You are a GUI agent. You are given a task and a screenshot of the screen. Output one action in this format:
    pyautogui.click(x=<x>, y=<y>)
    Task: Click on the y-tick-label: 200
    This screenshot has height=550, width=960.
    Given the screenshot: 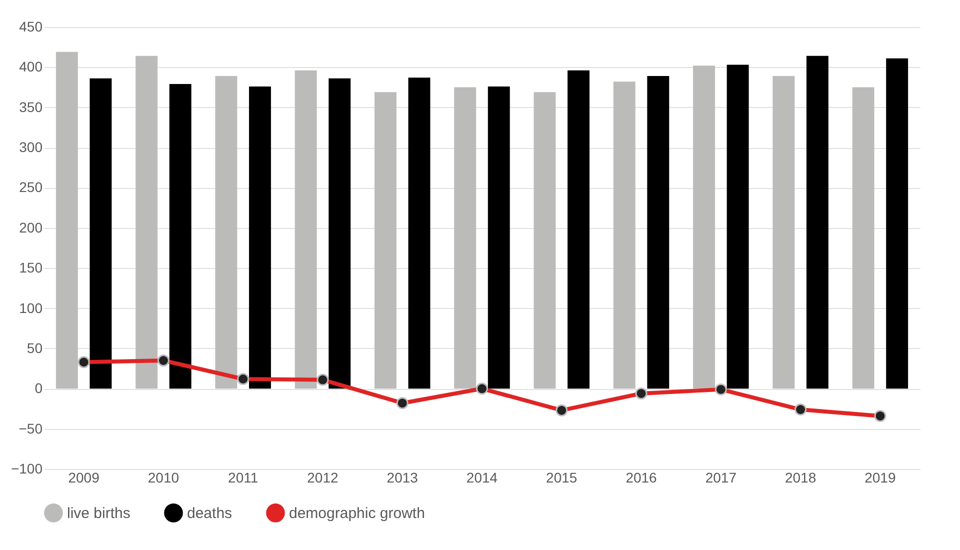 What is the action you would take?
    pyautogui.click(x=31, y=227)
    